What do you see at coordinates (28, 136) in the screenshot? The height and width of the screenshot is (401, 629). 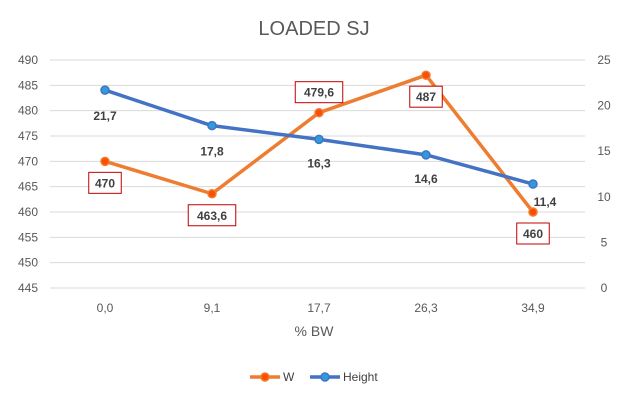 I see `left-axis-tick-label: 475` at bounding box center [28, 136].